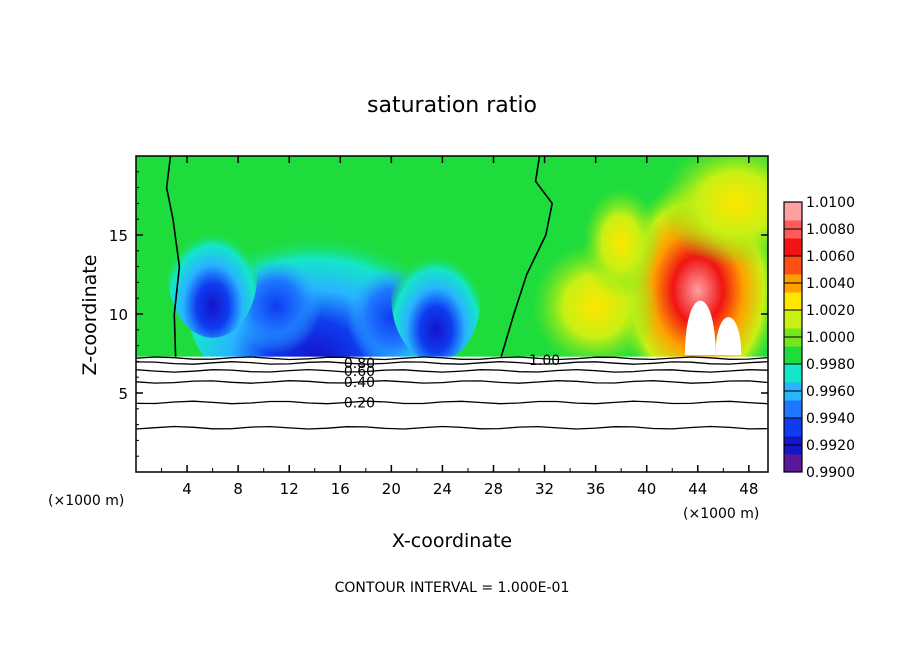 The width and height of the screenshot is (904, 654). I want to click on x-tick-label: 28, so click(493, 489).